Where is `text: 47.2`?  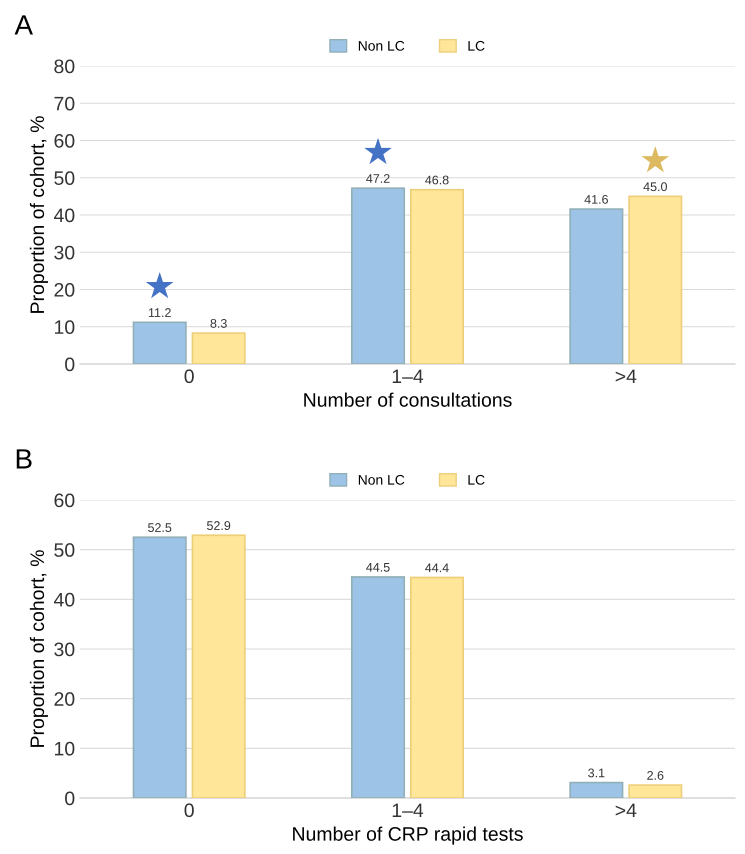 text: 47.2 is located at coordinates (378, 178).